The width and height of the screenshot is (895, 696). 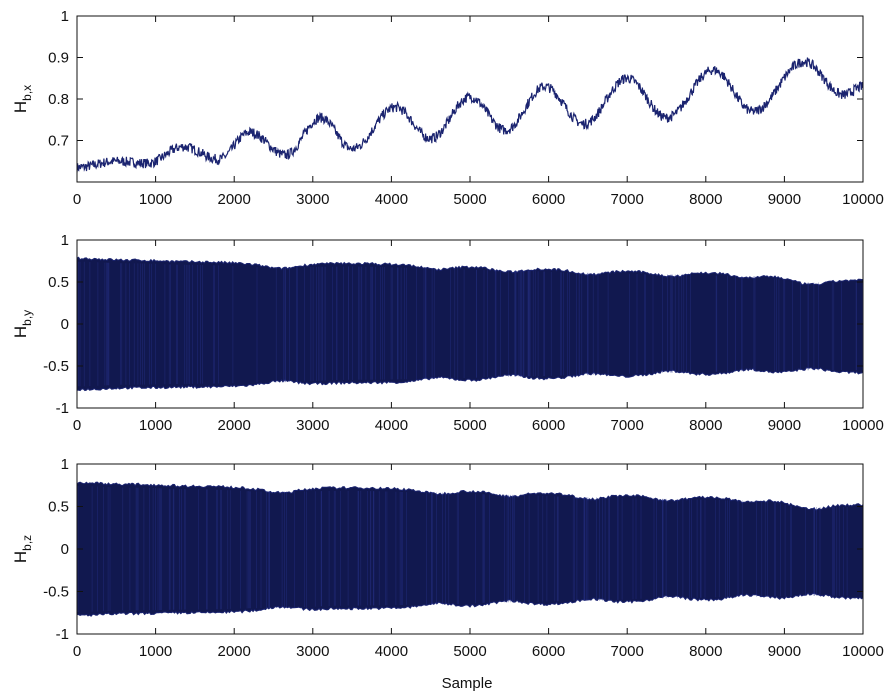 I want to click on x-axis-label: Sample, so click(x=467, y=683).